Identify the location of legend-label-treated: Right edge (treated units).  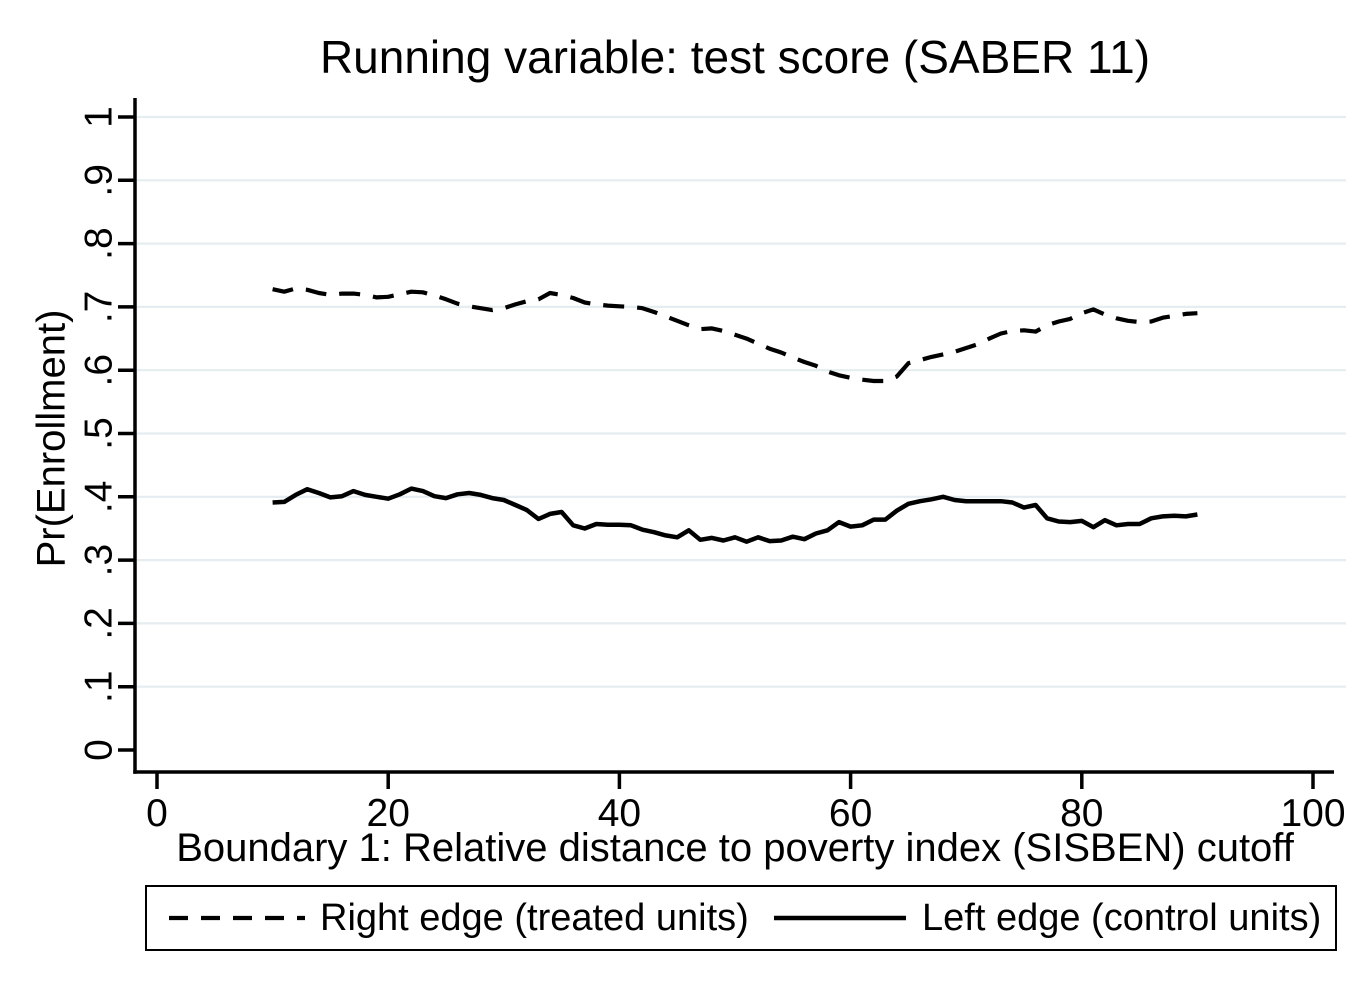
(534, 918).